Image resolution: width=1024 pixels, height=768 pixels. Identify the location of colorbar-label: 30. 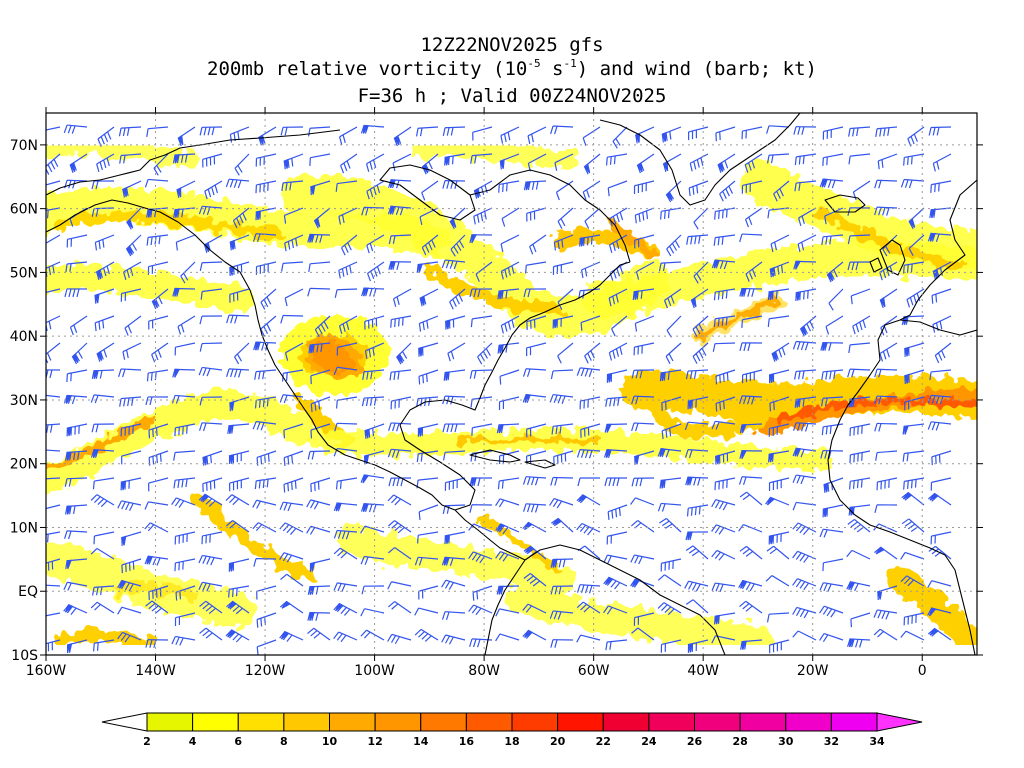
(786, 741).